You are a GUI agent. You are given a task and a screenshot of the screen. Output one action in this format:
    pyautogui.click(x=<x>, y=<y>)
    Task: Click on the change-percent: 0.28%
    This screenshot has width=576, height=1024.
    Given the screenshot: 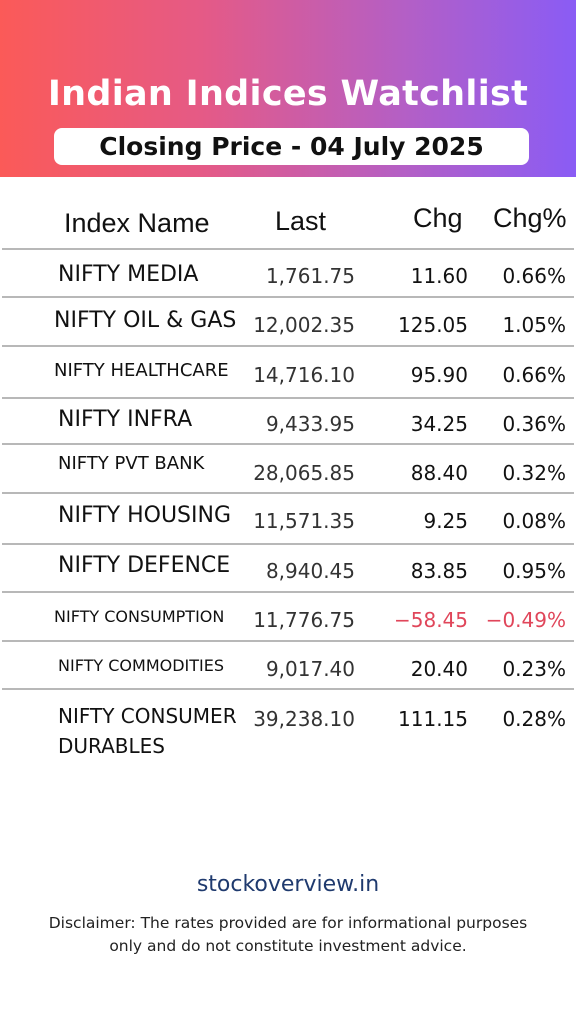 What is the action you would take?
    pyautogui.click(x=534, y=719)
    